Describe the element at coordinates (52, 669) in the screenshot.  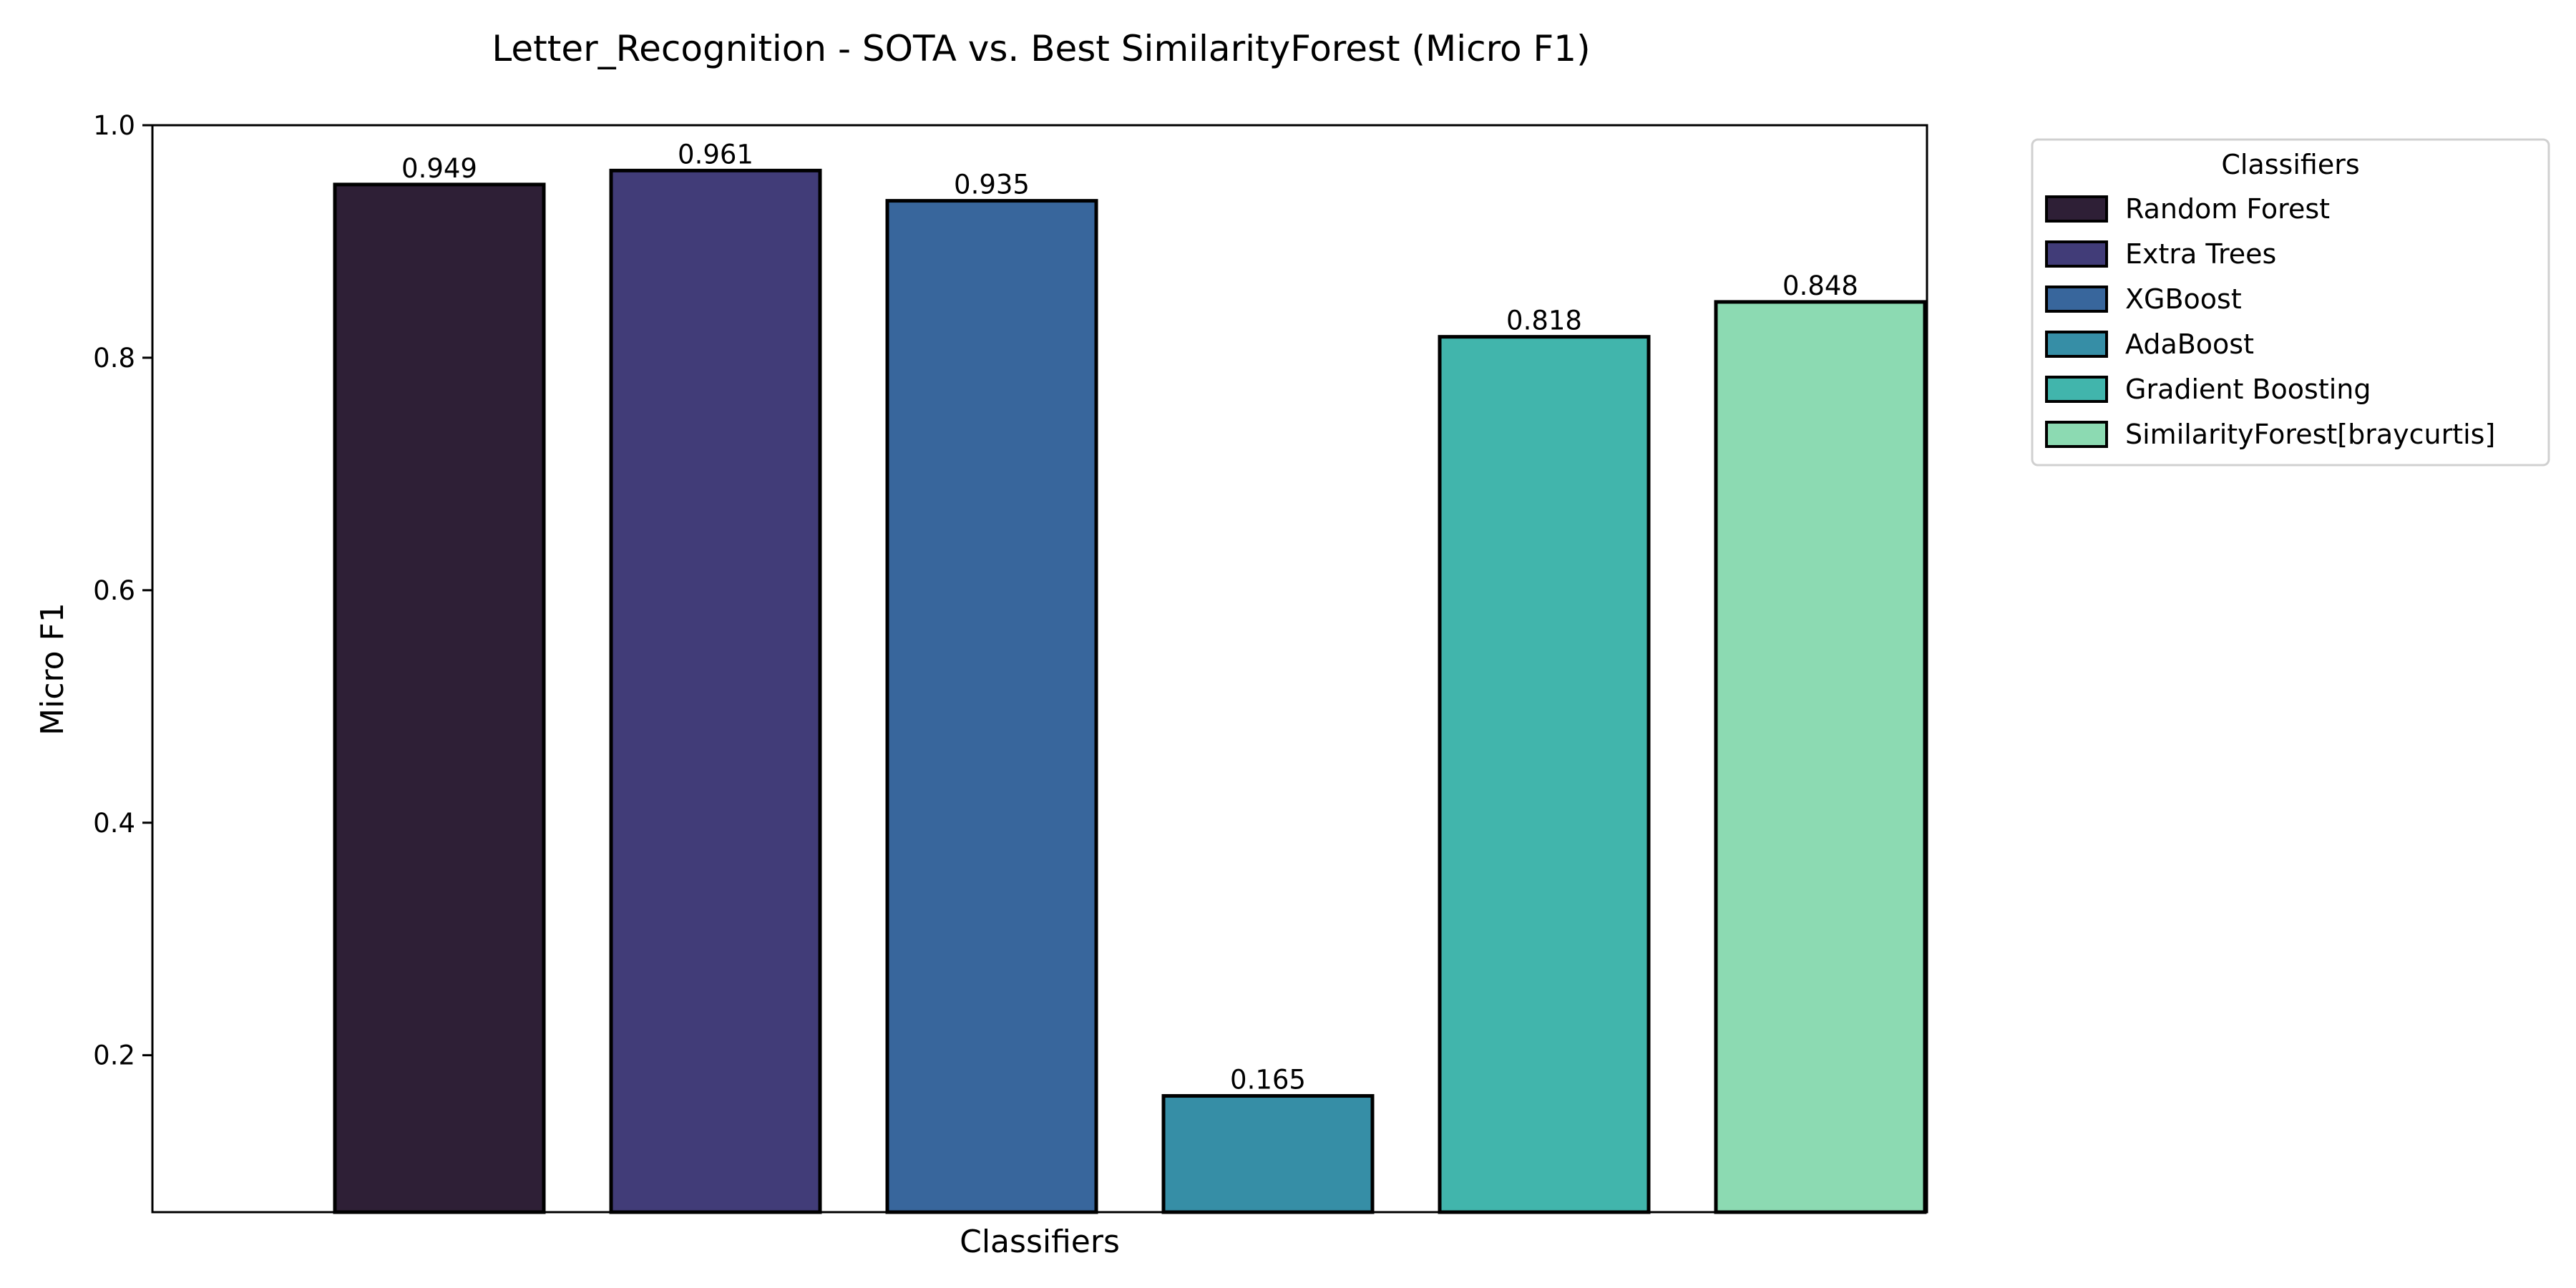
I see `y-axis-label: Micro F1` at that location.